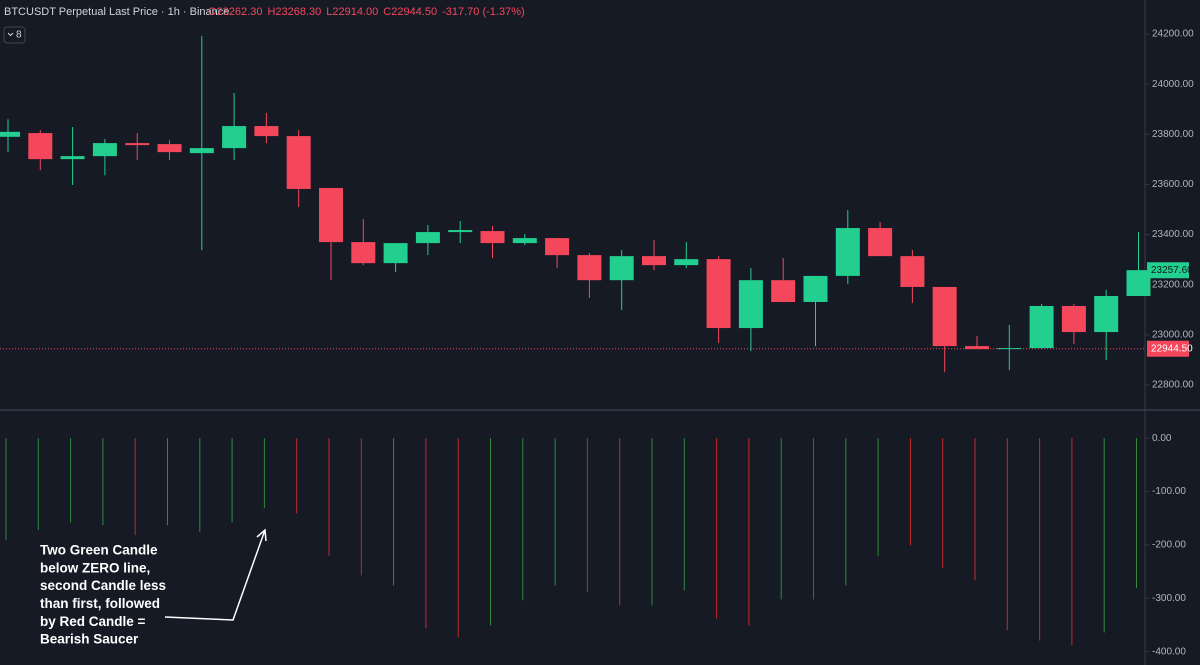 The image size is (1200, 665). What do you see at coordinates (19, 35) in the screenshot?
I see `indicator-count: 8` at bounding box center [19, 35].